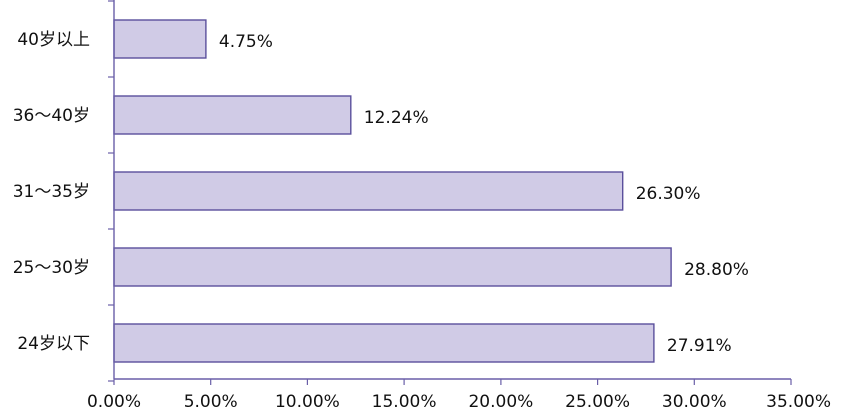 The height and width of the screenshot is (413, 854). I want to click on x-tick-label-4: 20.00%, so click(500, 402).